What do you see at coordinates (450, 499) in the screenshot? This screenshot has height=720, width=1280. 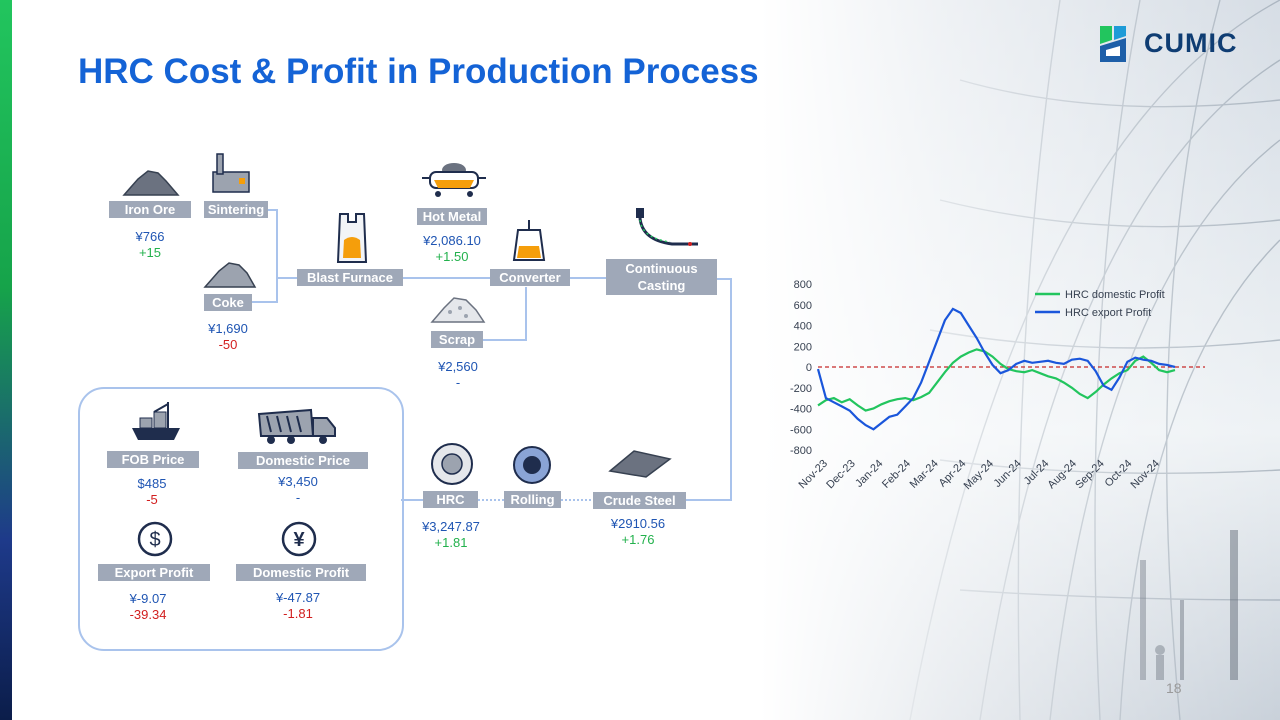 I see `hrc-label: HRC` at bounding box center [450, 499].